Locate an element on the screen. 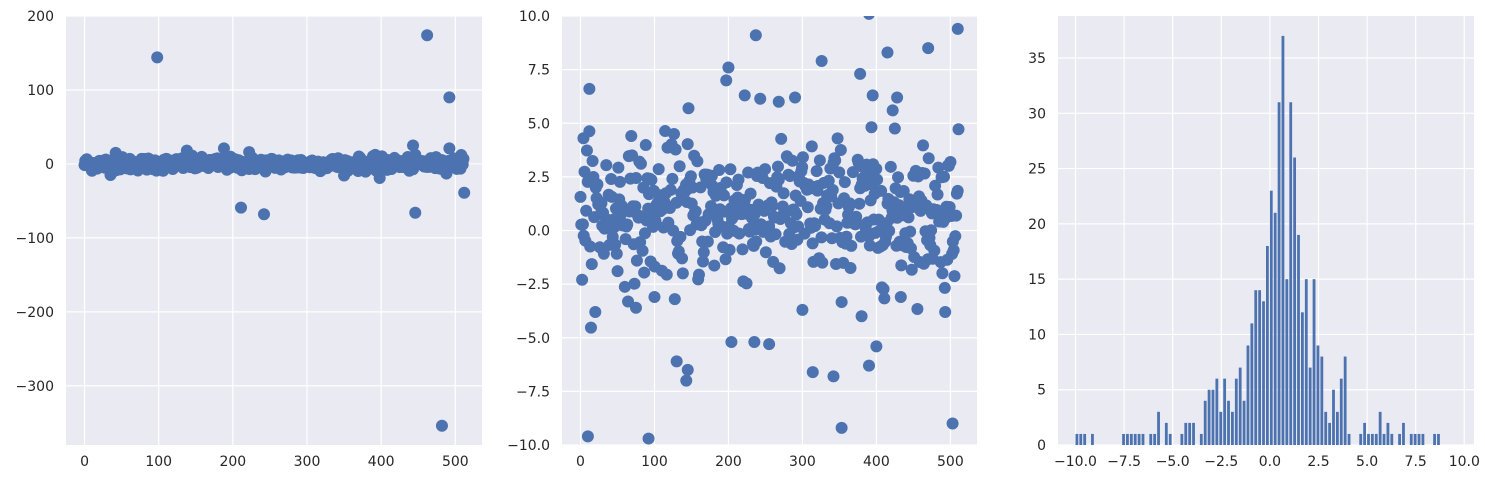  x-tick-label: −5.0 is located at coordinates (1173, 462).